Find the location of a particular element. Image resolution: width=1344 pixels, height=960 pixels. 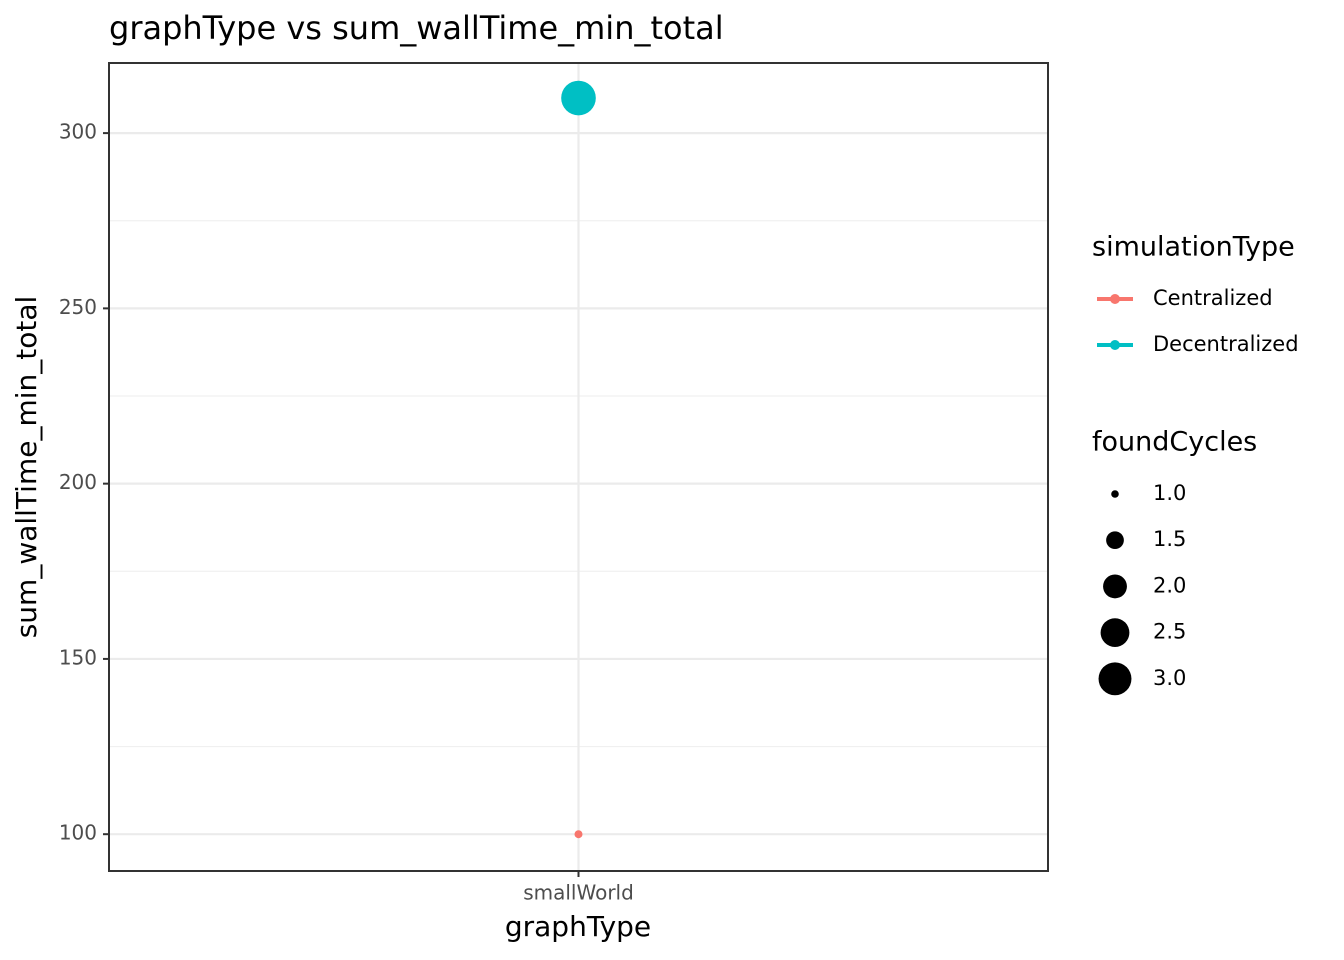

x-tick-label: smallWorld is located at coordinates (578, 893).